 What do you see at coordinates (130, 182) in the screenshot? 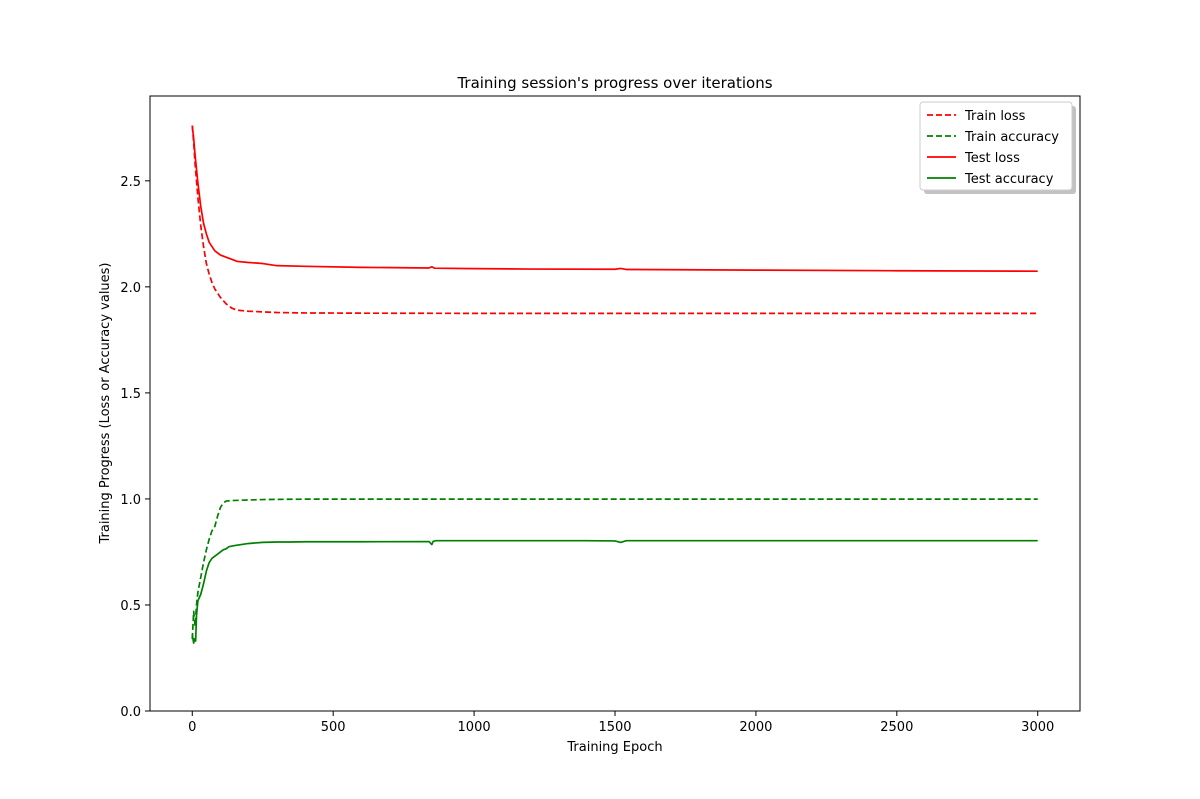
I see `y-tick-label: 2.5` at bounding box center [130, 182].